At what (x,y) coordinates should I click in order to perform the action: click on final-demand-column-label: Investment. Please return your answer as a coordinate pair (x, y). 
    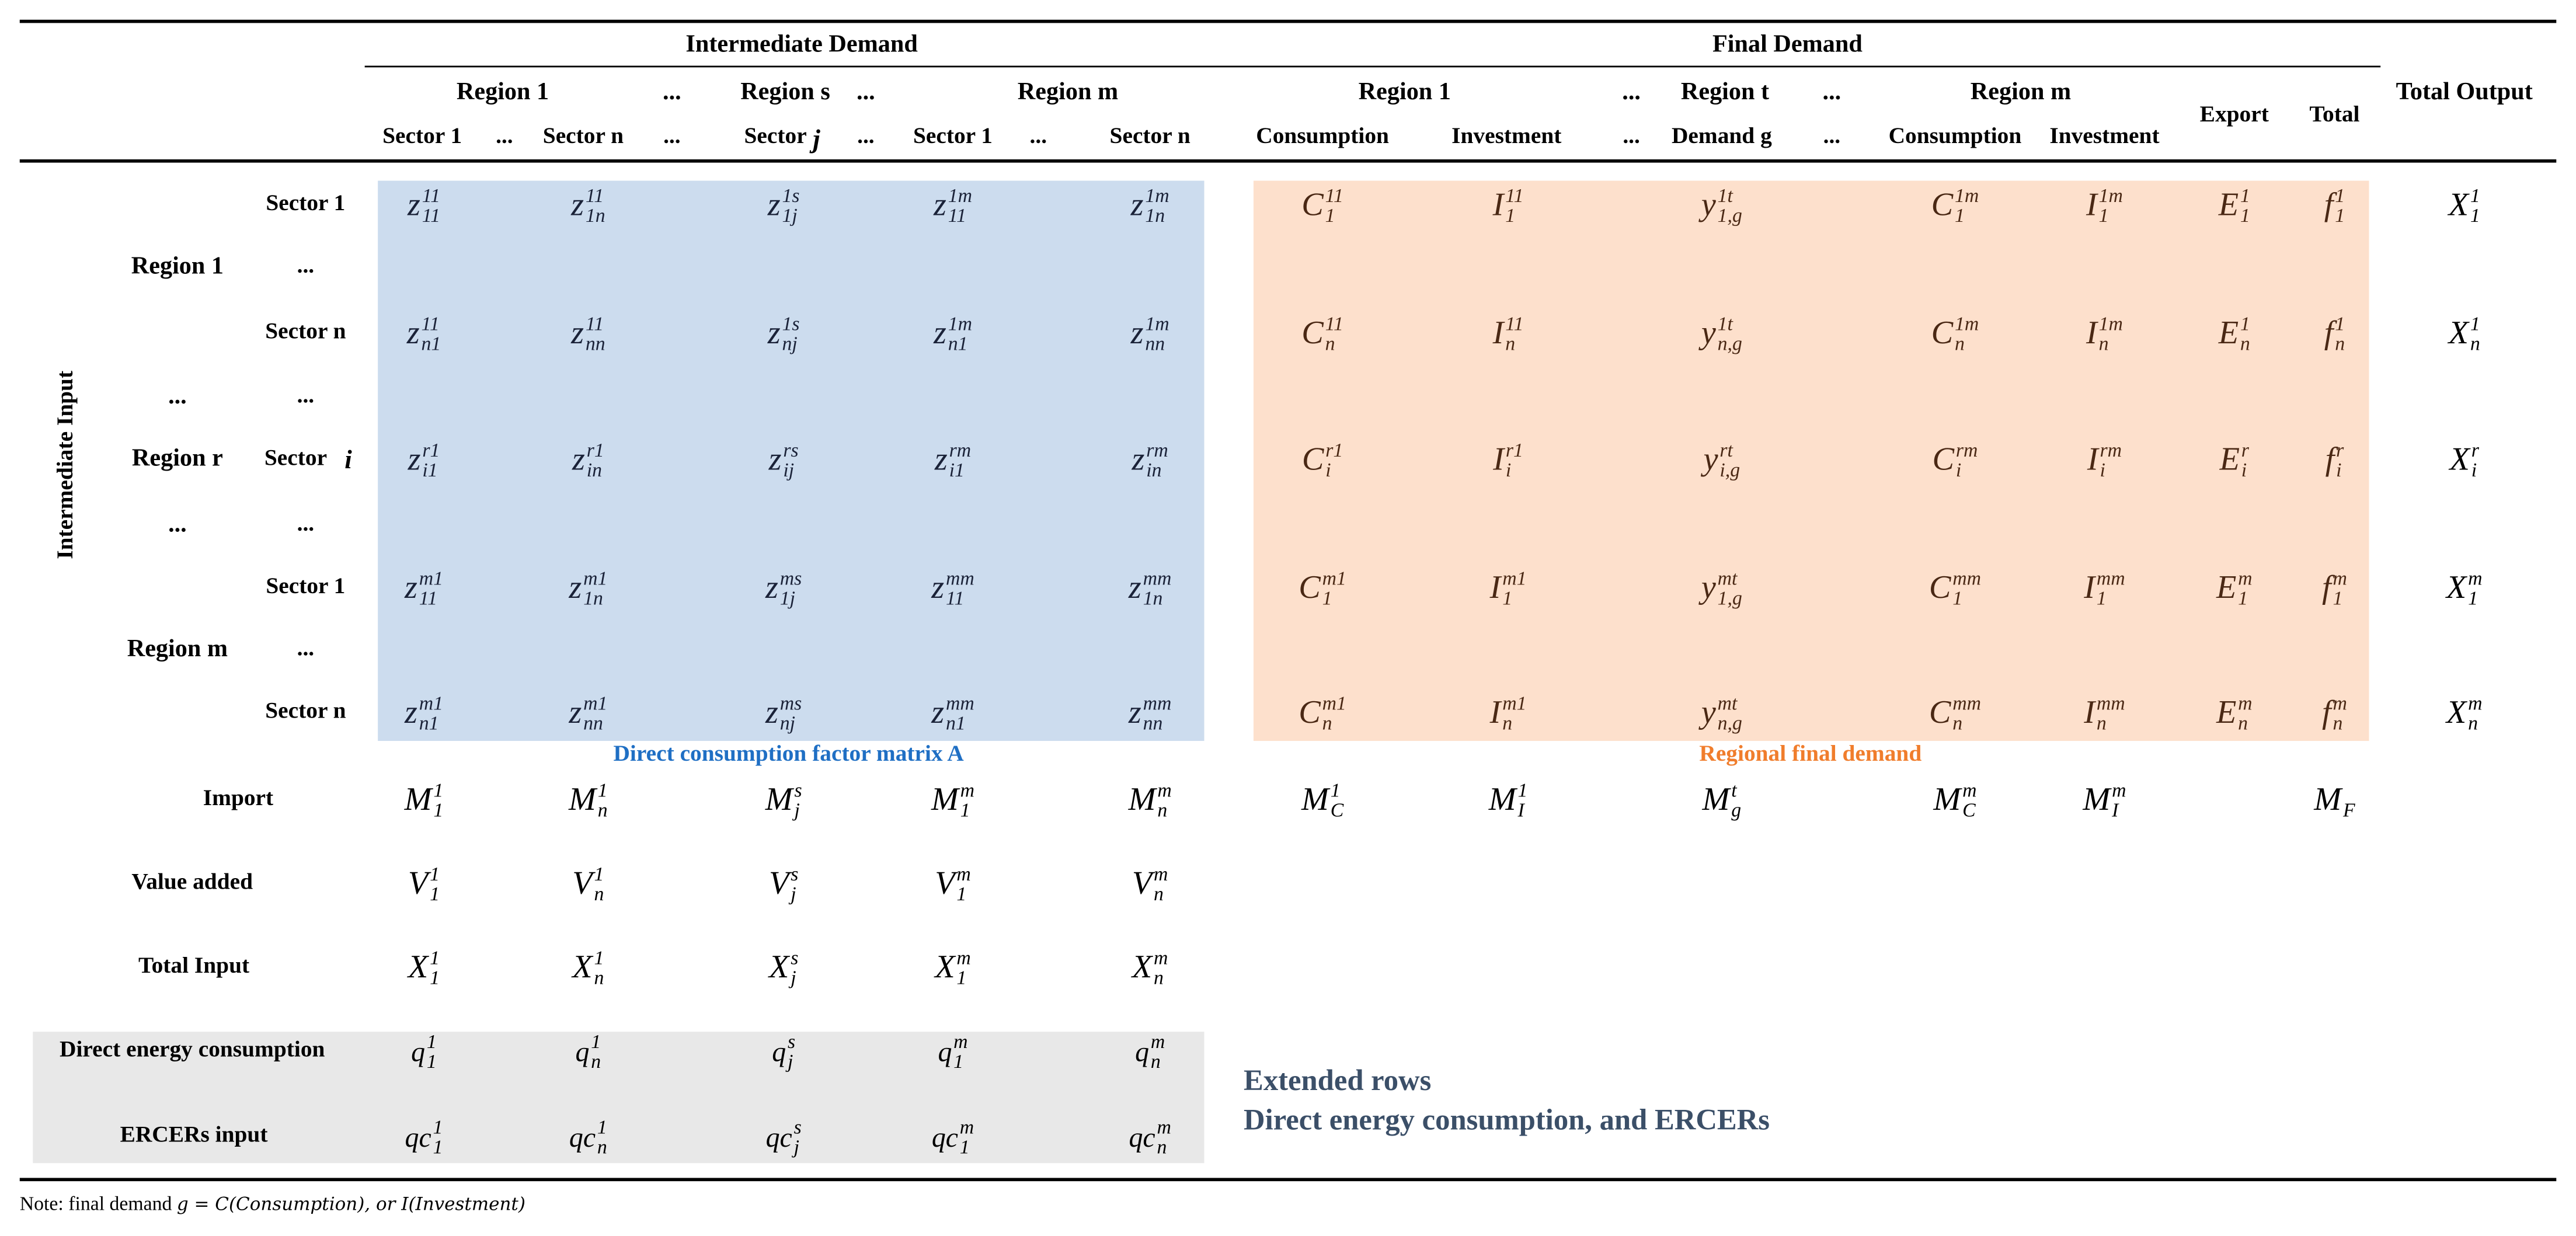
    Looking at the image, I should click on (1506, 137).